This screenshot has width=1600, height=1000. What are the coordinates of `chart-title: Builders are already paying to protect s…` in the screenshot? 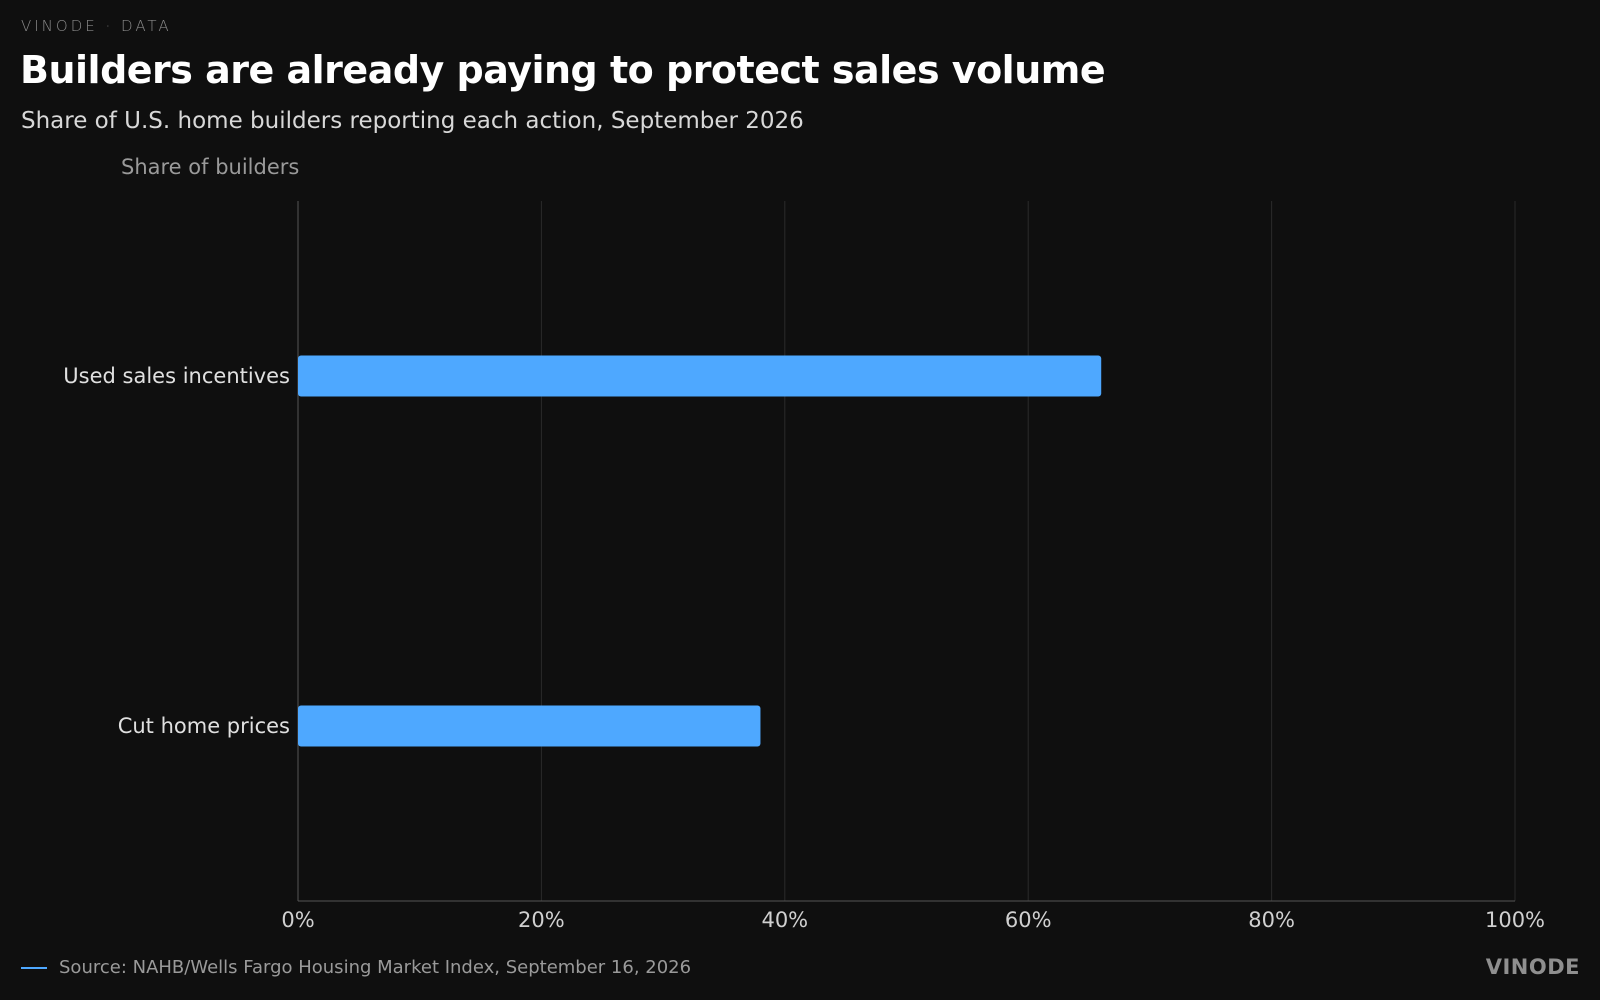 It's located at (563, 70).